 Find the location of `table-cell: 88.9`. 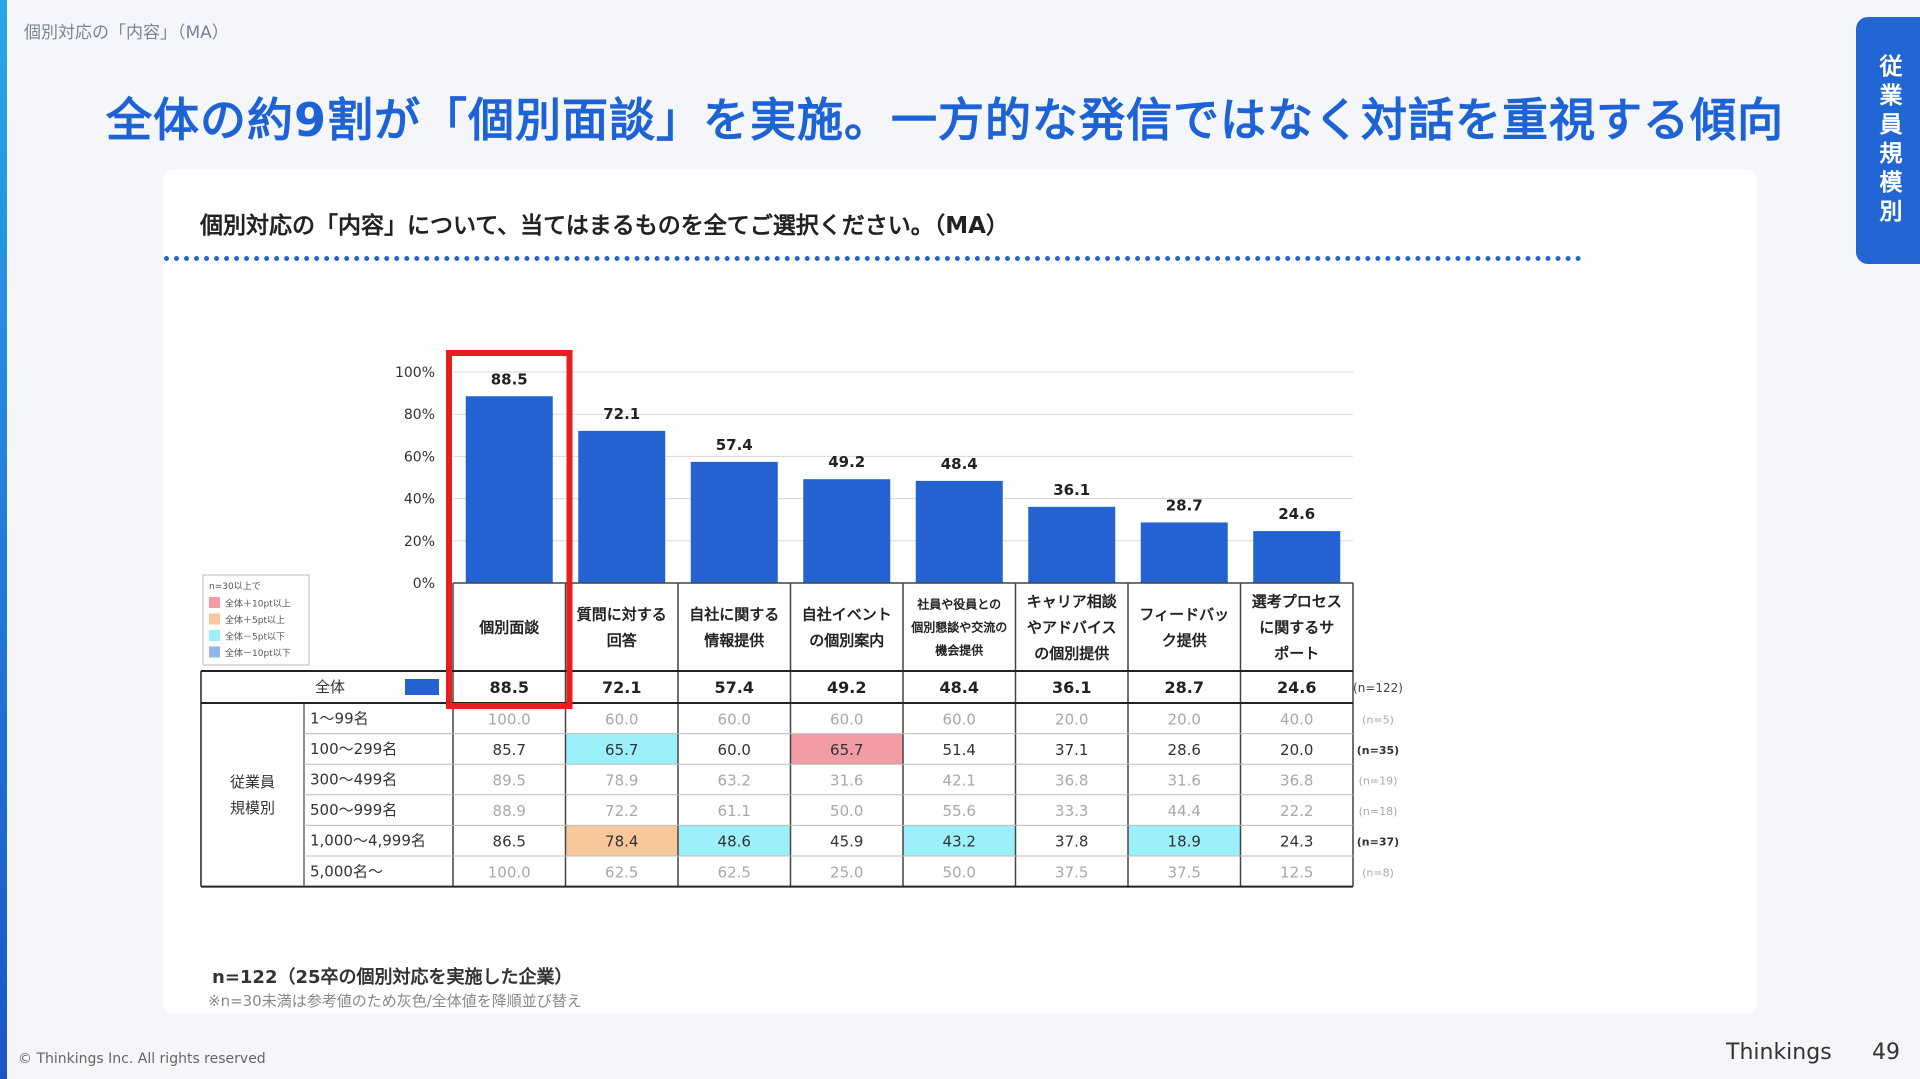

table-cell: 88.9 is located at coordinates (509, 811).